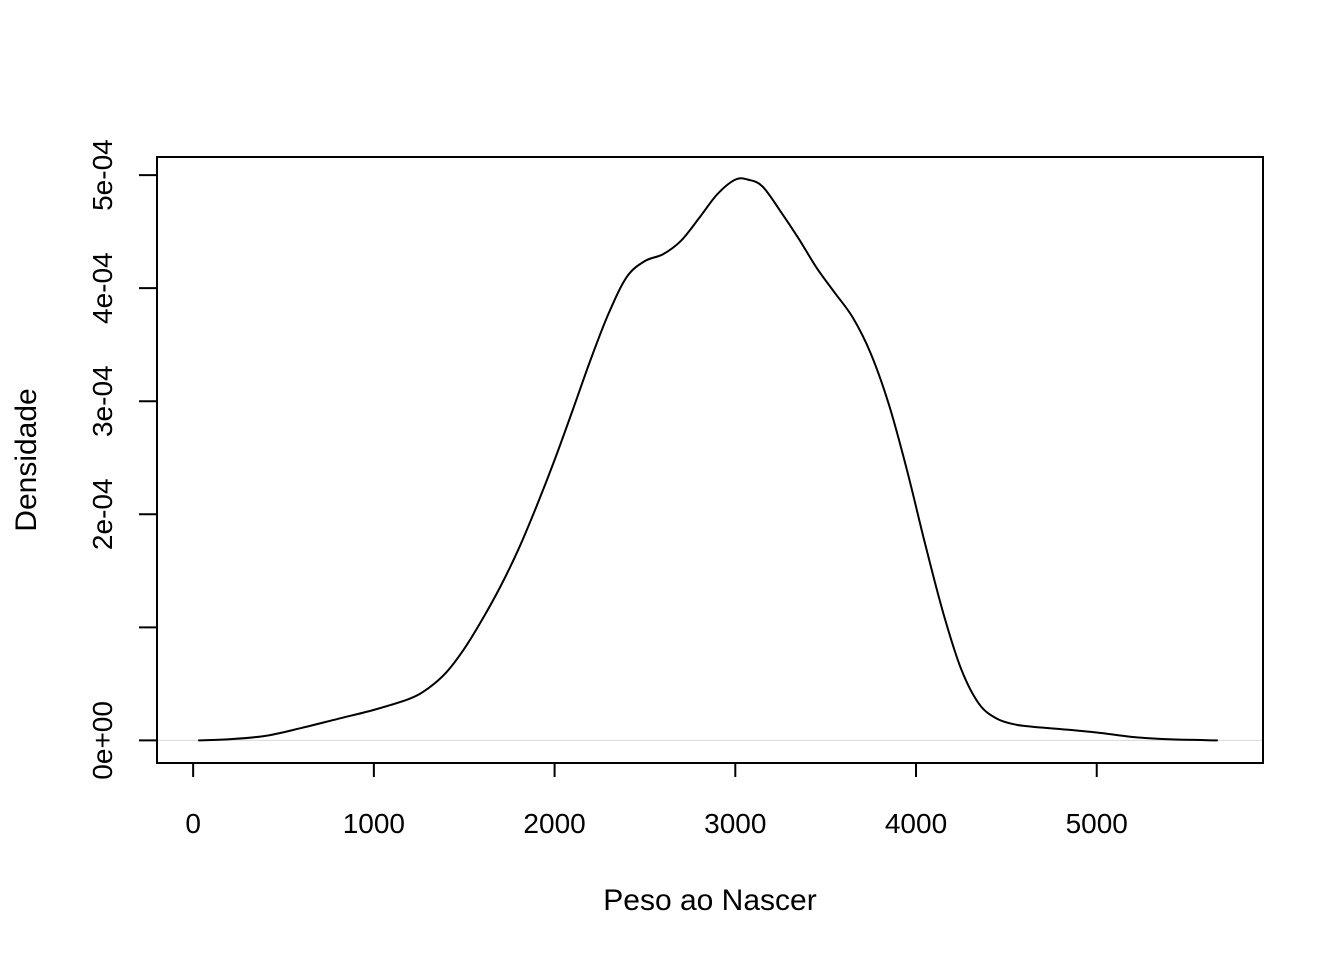  Describe the element at coordinates (26, 459) in the screenshot. I see `y-axis-title: Densidade` at that location.